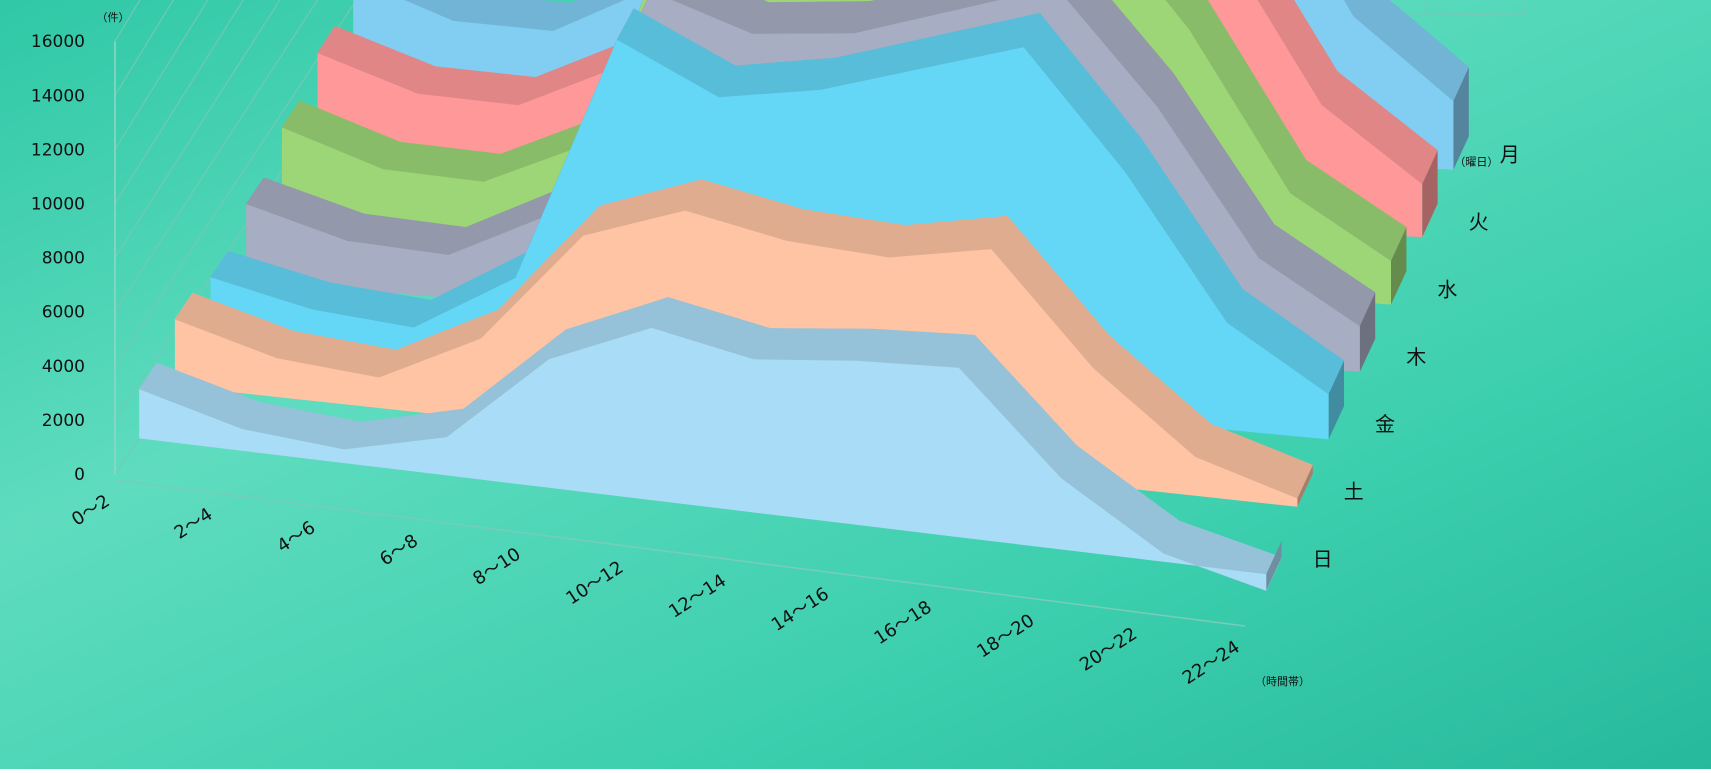 This screenshot has height=773, width=1711. I want to click on series-label: 日, so click(1323, 559).